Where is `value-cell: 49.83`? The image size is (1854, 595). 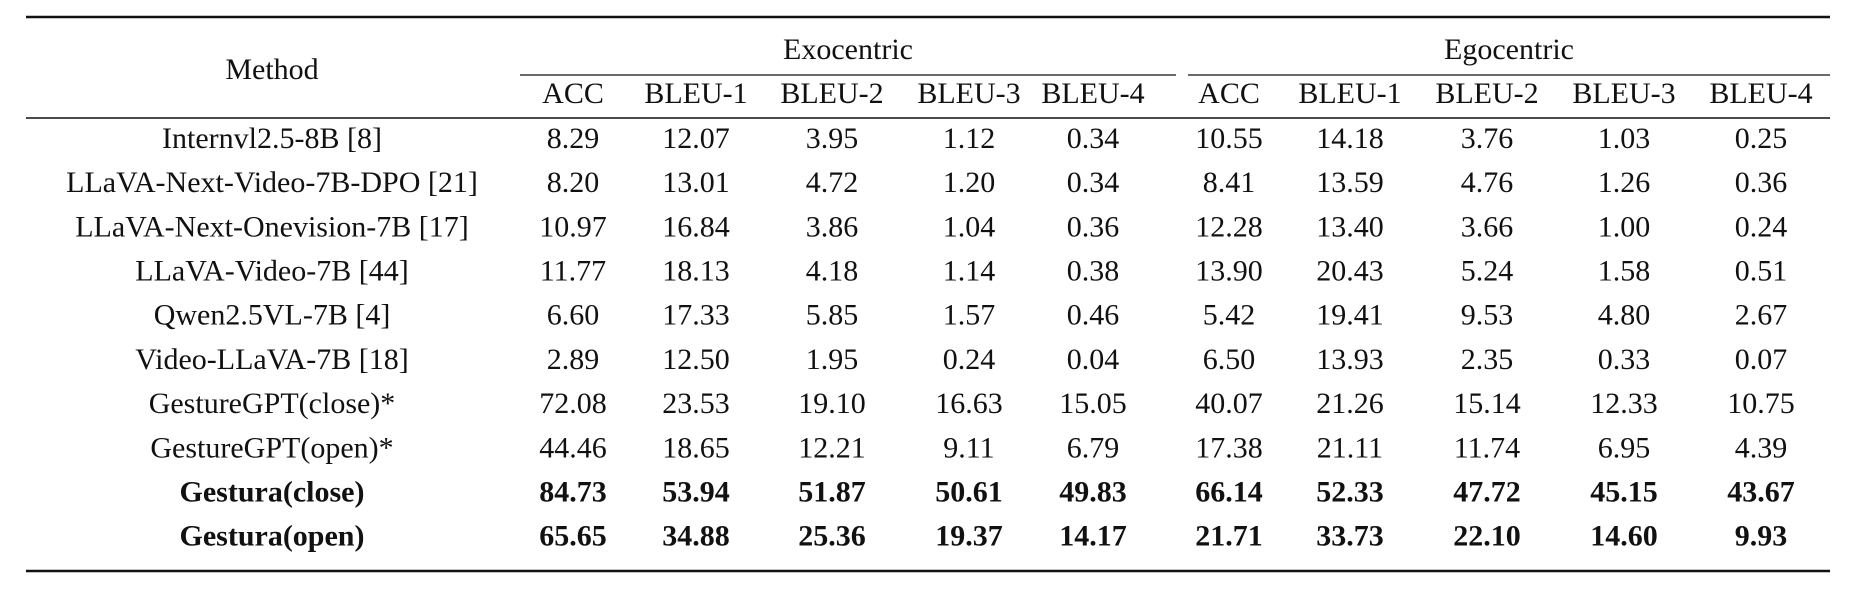 value-cell: 49.83 is located at coordinates (1093, 491).